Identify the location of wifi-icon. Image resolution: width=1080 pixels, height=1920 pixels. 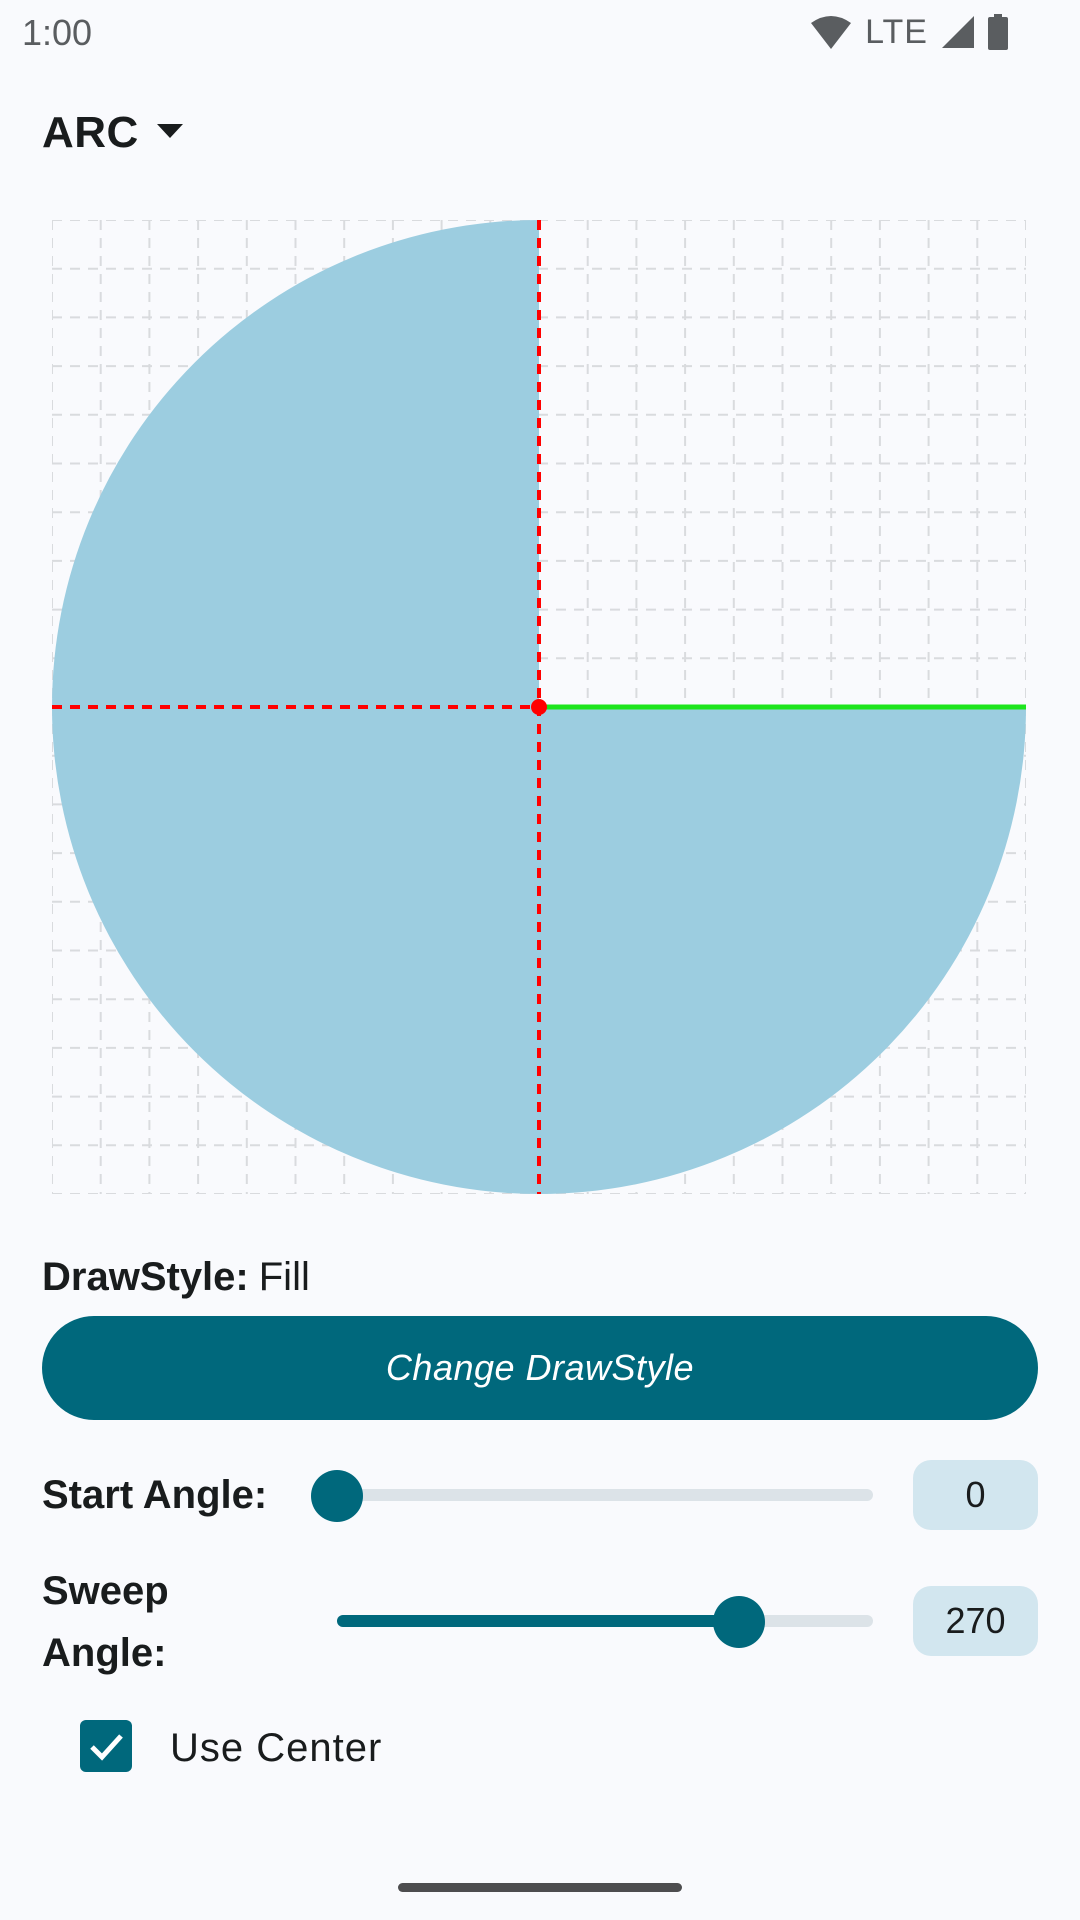
(831, 32).